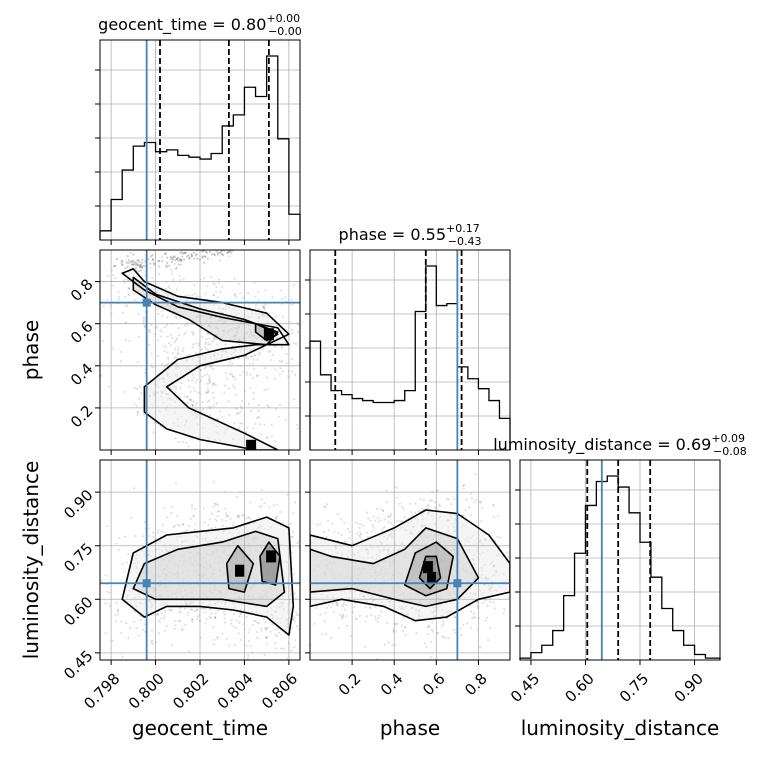 The height and width of the screenshot is (760, 760). Describe the element at coordinates (240, 568) in the screenshot. I see `distance_vs_geocent_time-contour-line` at that location.